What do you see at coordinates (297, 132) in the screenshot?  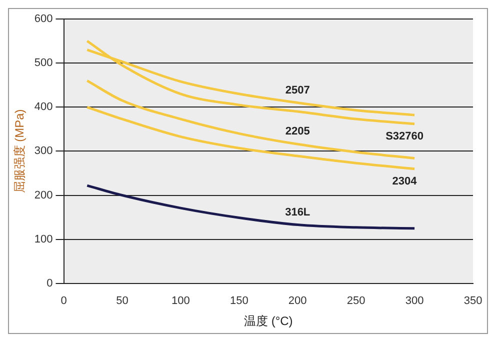 I see `series-label: 2205` at bounding box center [297, 132].